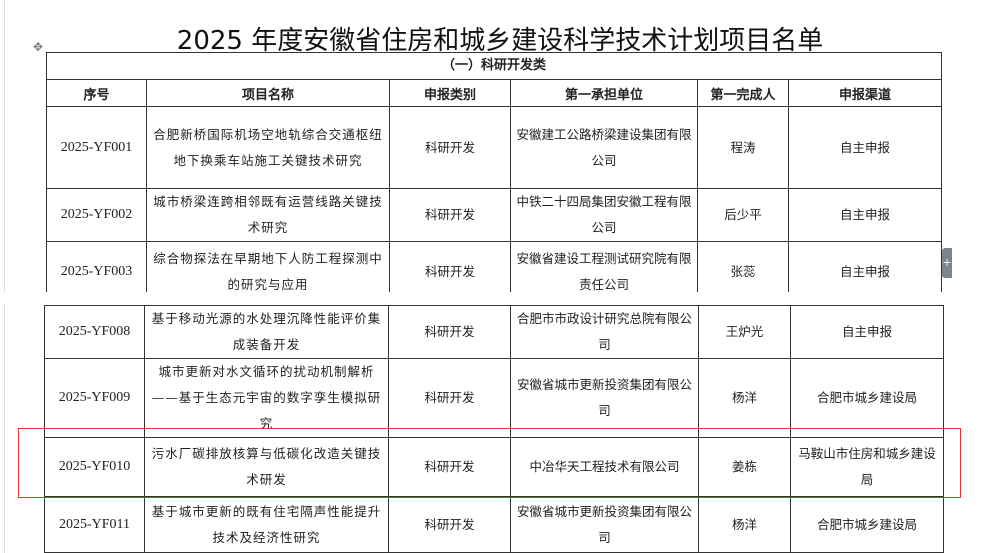 This screenshot has height=553, width=1000. Describe the element at coordinates (96, 271) in the screenshot. I see `project-id-cell: 2025-YF003` at that location.